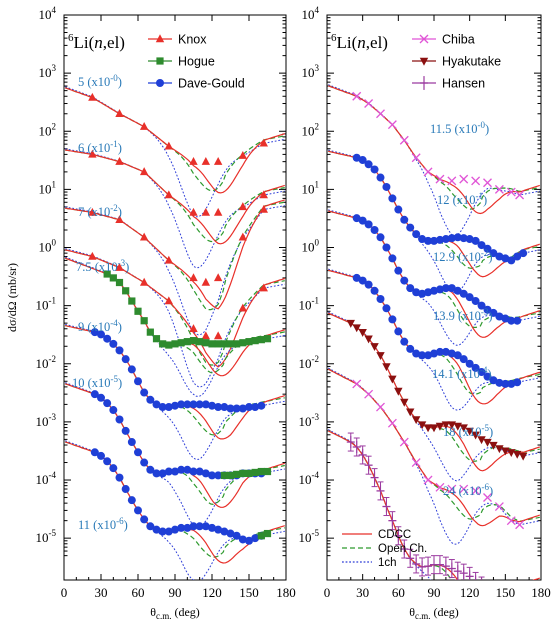 This screenshot has width=555, height=626. What do you see at coordinates (175, 196) in the screenshot?
I see `theory-open-curve` at bounding box center [175, 196].